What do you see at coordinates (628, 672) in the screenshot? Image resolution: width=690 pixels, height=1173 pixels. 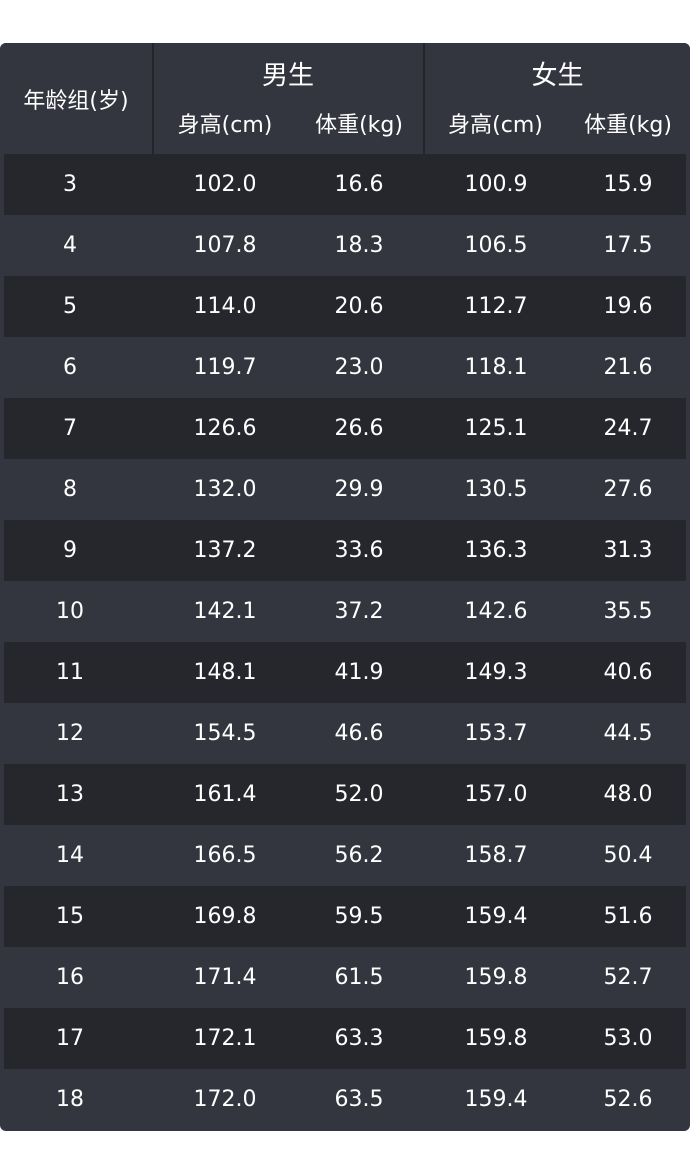 I see `girl-weight-cell: 40.6` at bounding box center [628, 672].